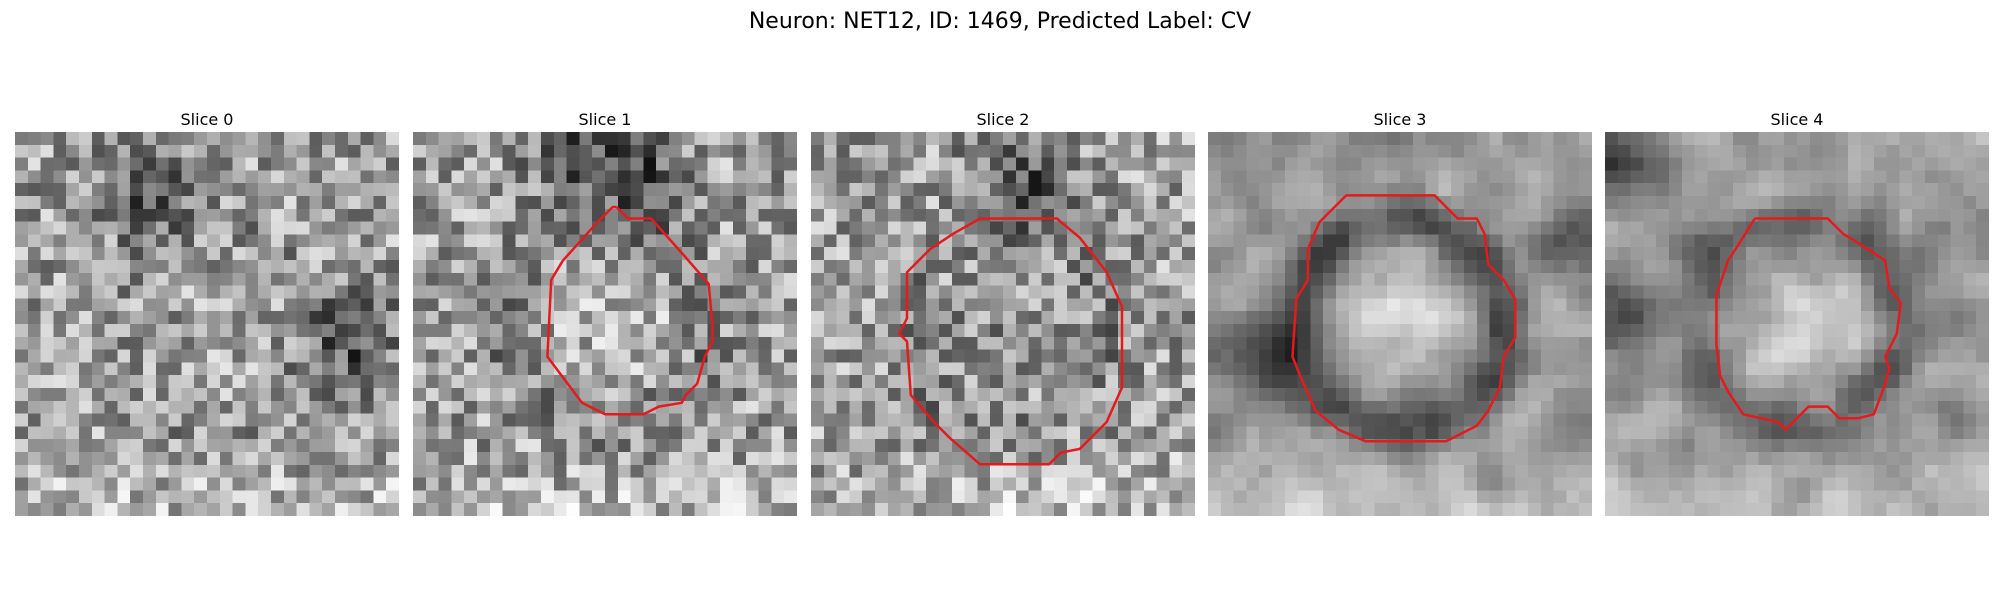  Describe the element at coordinates (1400, 119) in the screenshot. I see `slice-title-3: Slice 3` at that location.